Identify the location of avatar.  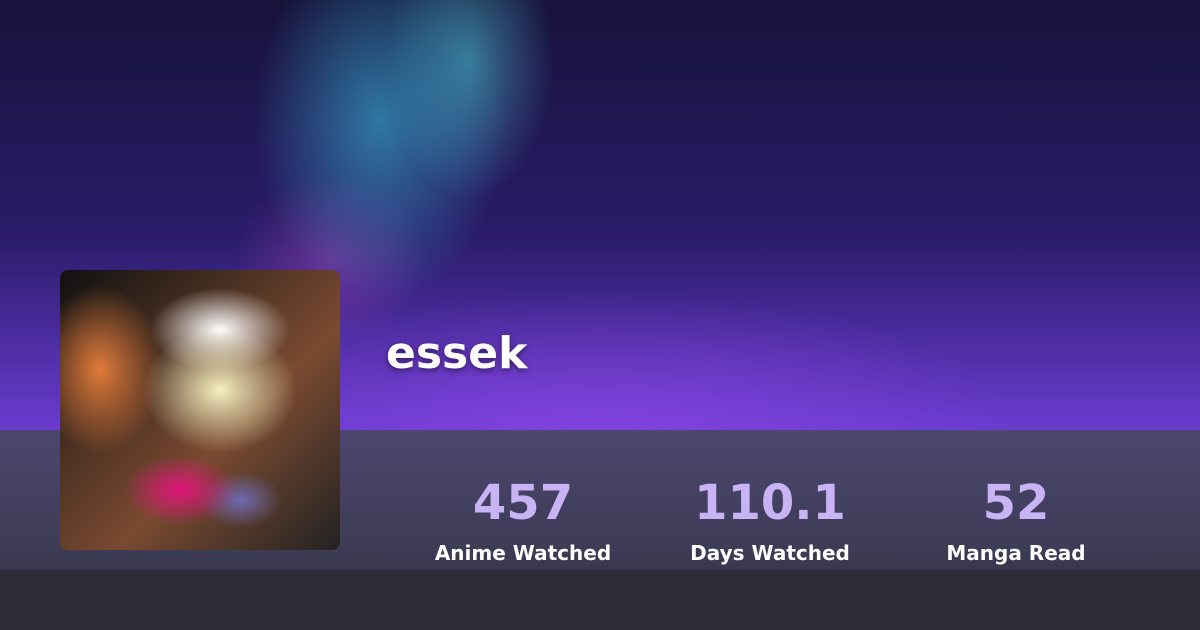
(200, 410).